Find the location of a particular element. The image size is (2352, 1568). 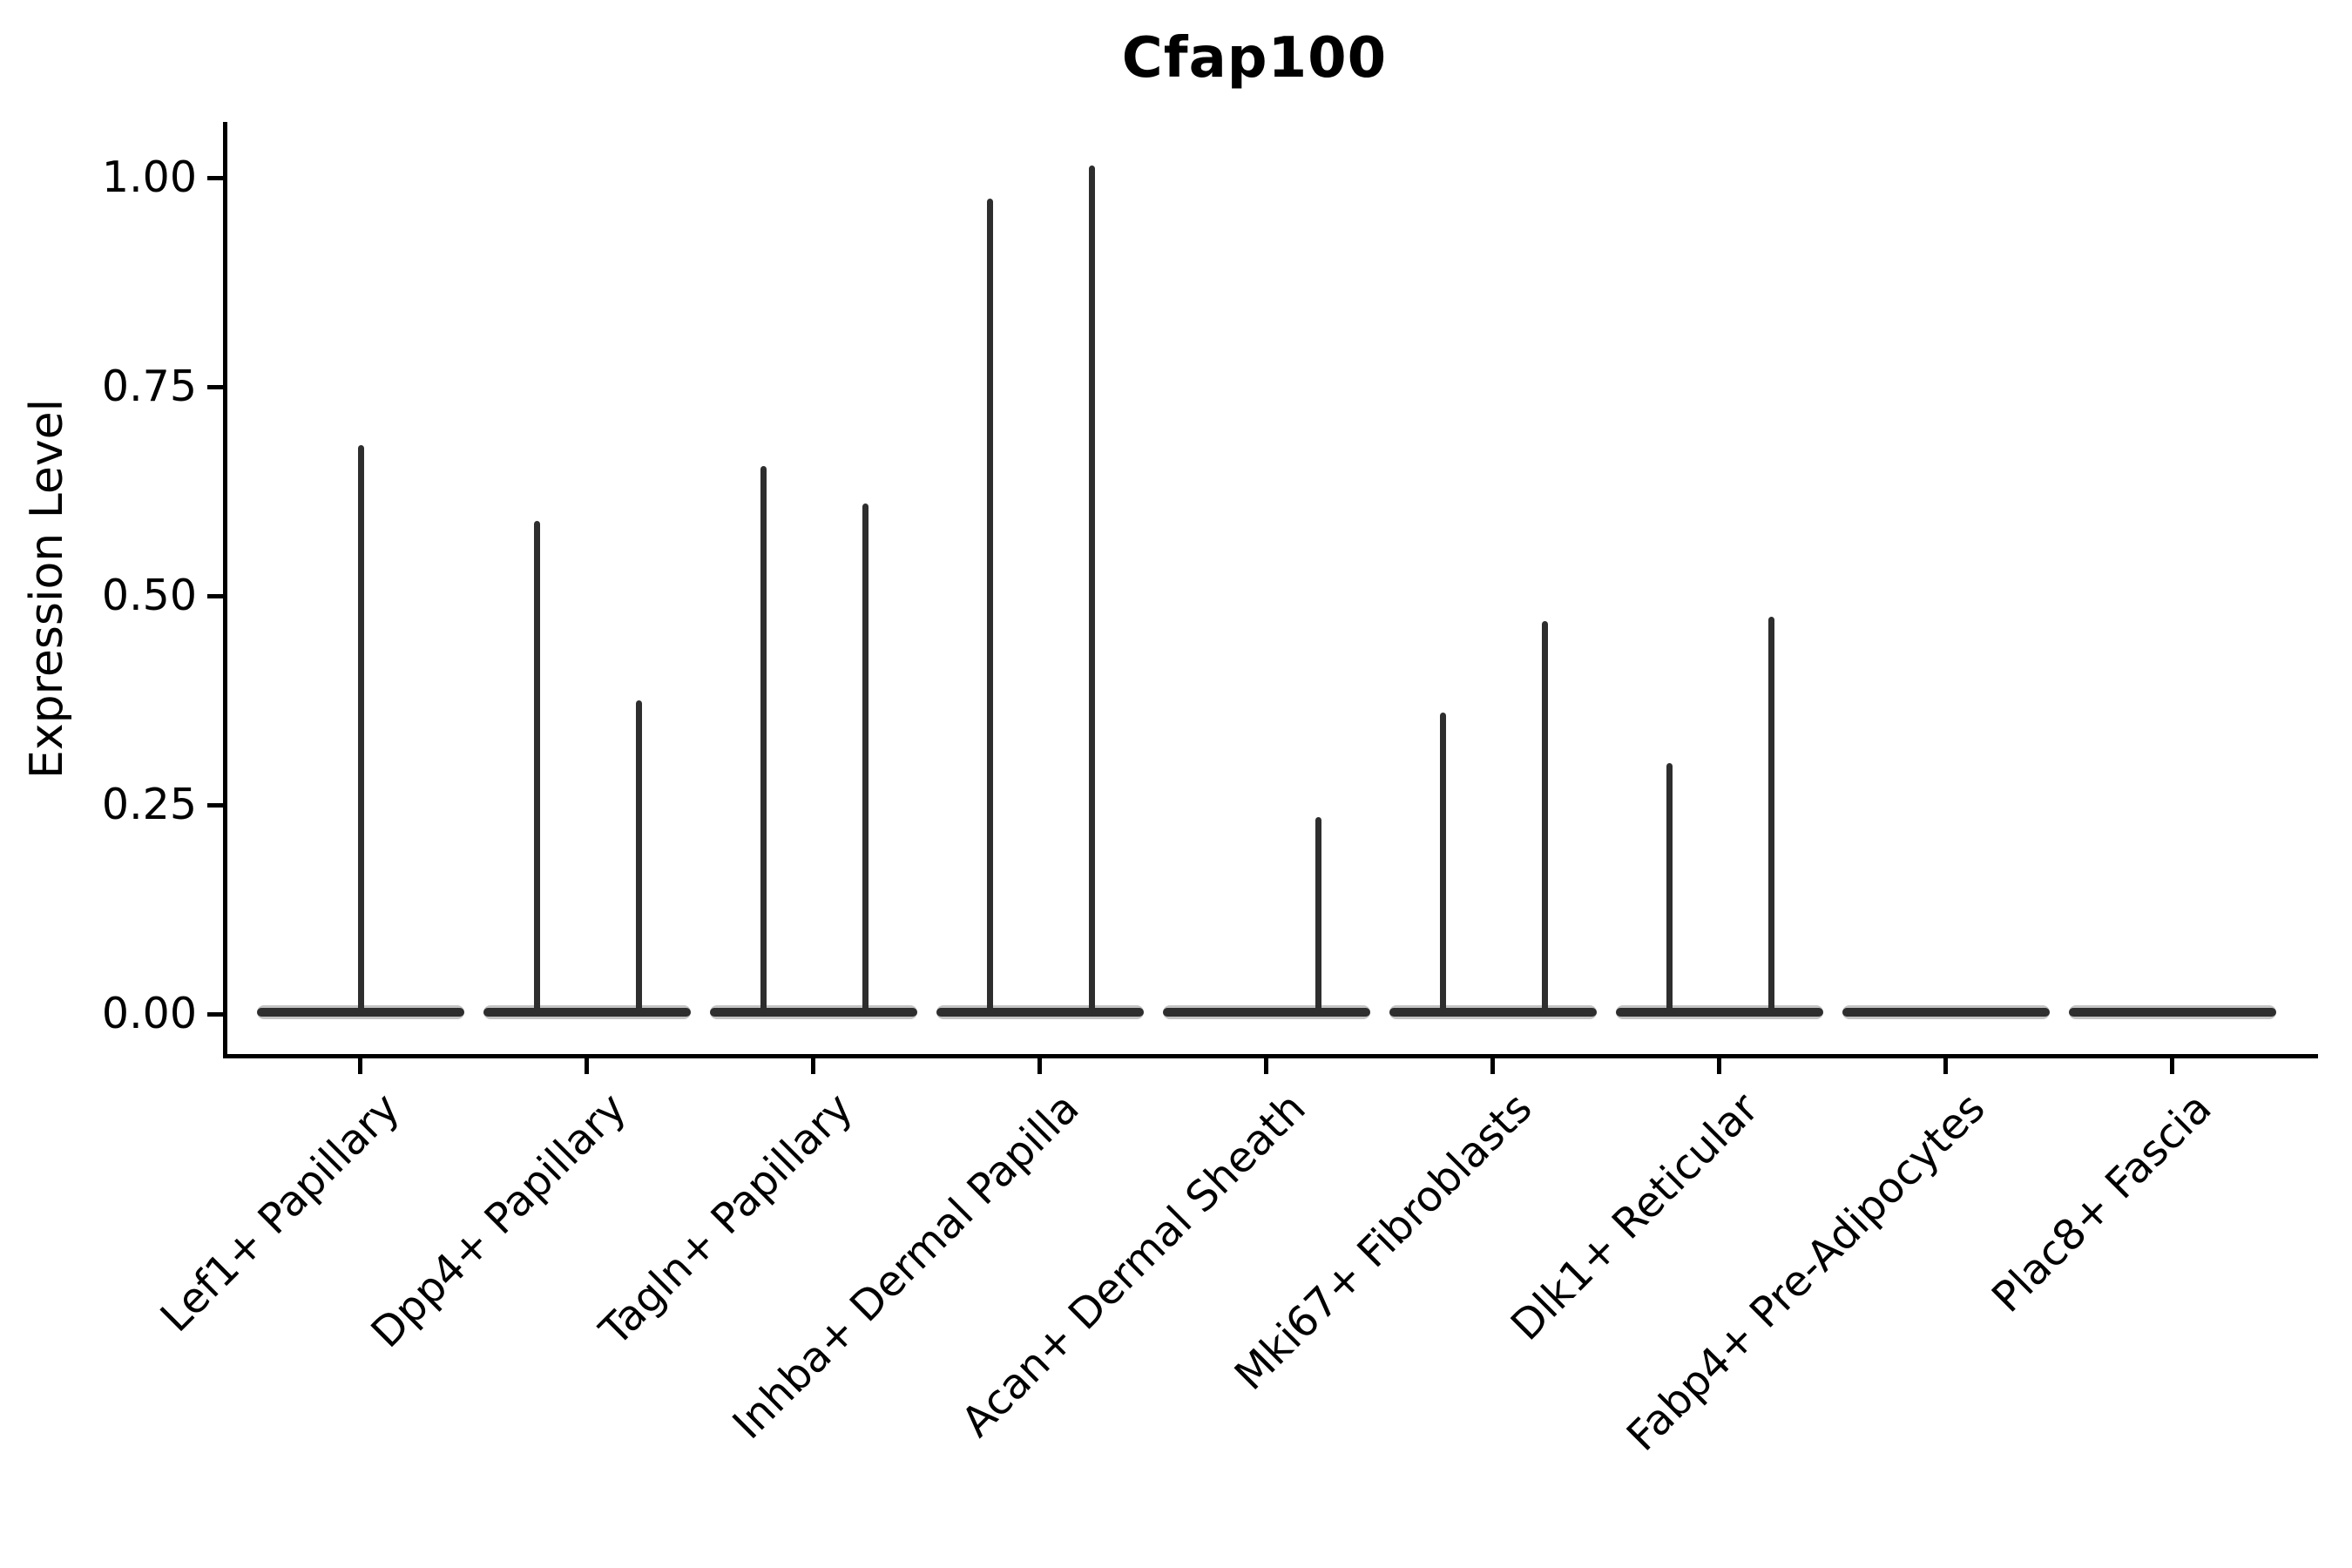

y-tick-label: 0.25 is located at coordinates (149, 805).